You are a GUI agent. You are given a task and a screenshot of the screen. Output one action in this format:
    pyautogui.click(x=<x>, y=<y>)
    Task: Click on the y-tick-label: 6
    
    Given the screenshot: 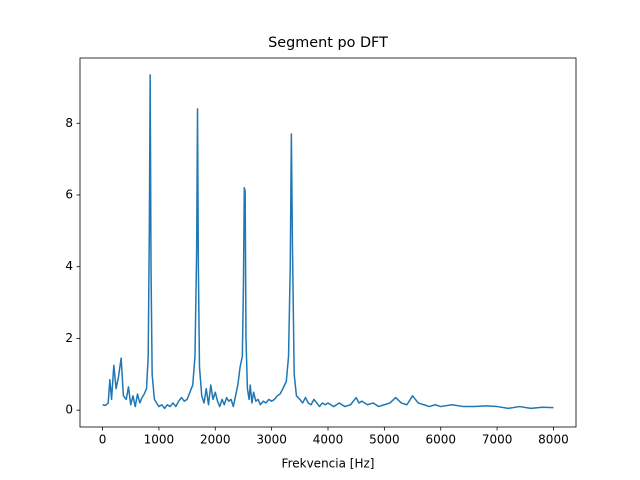 What is the action you would take?
    pyautogui.click(x=69, y=194)
    